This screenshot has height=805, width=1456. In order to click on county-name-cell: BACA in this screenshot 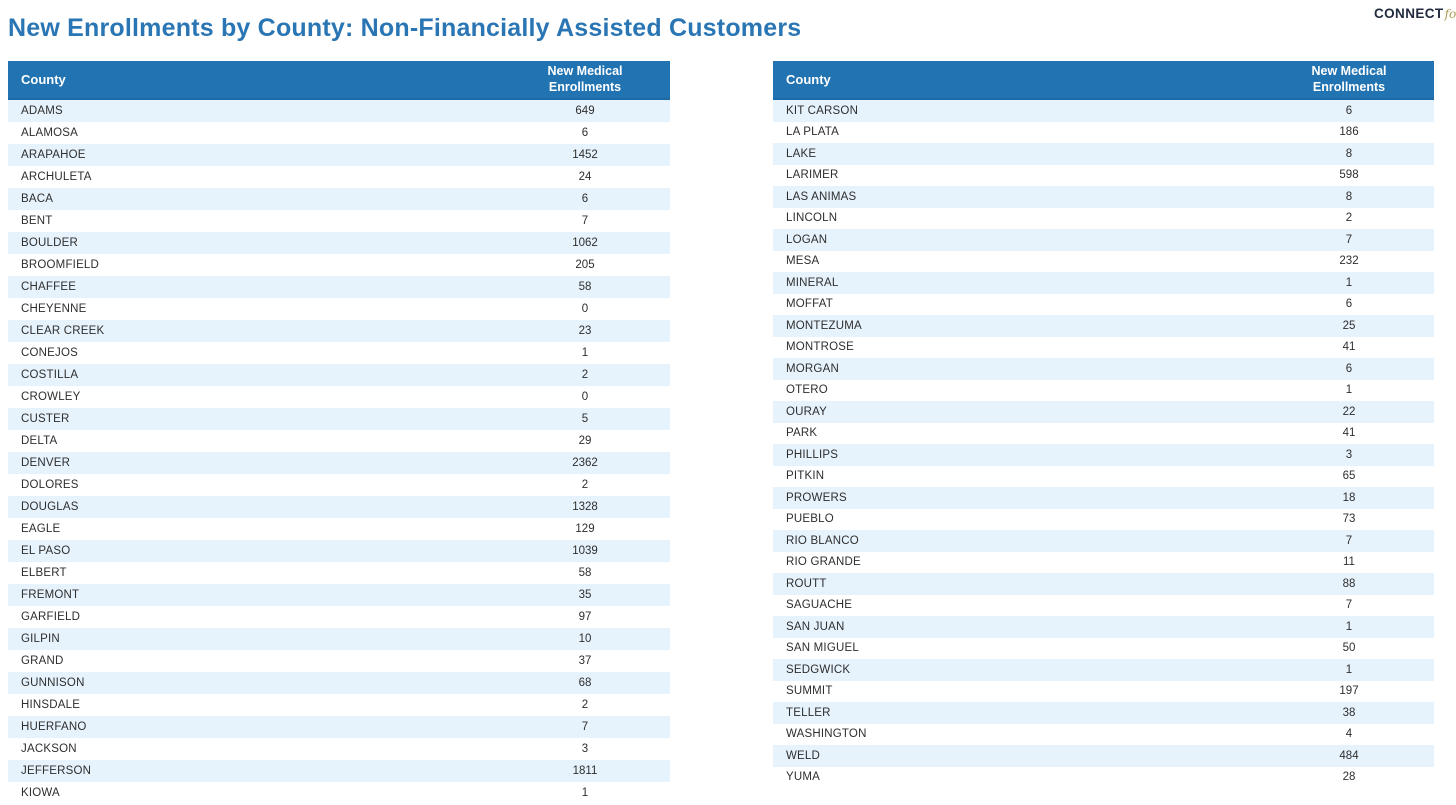, I will do `click(37, 199)`.